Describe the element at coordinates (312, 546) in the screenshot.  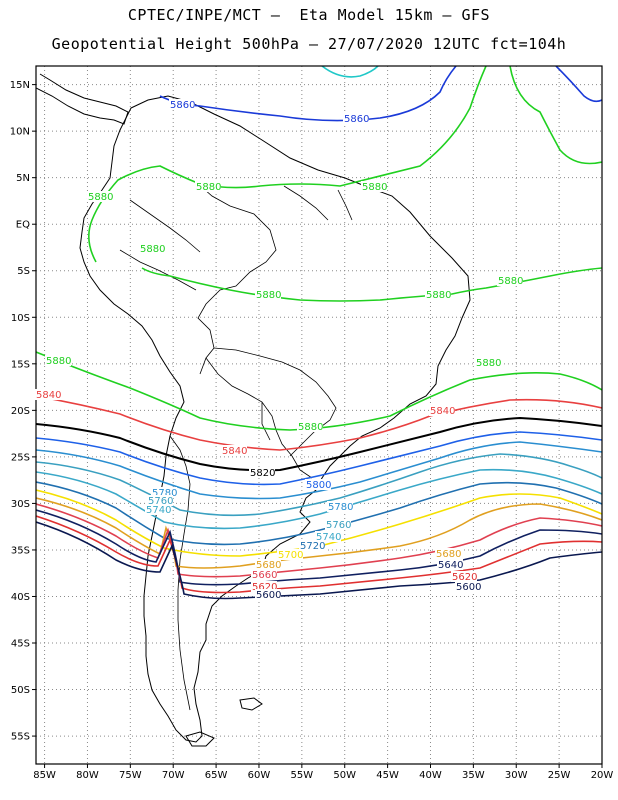
I see `contour-label-5720: 5720` at that location.